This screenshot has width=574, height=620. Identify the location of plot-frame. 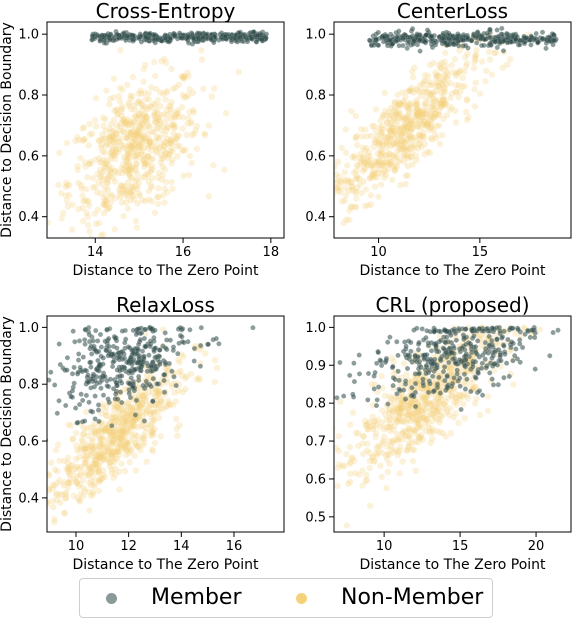
(165, 424).